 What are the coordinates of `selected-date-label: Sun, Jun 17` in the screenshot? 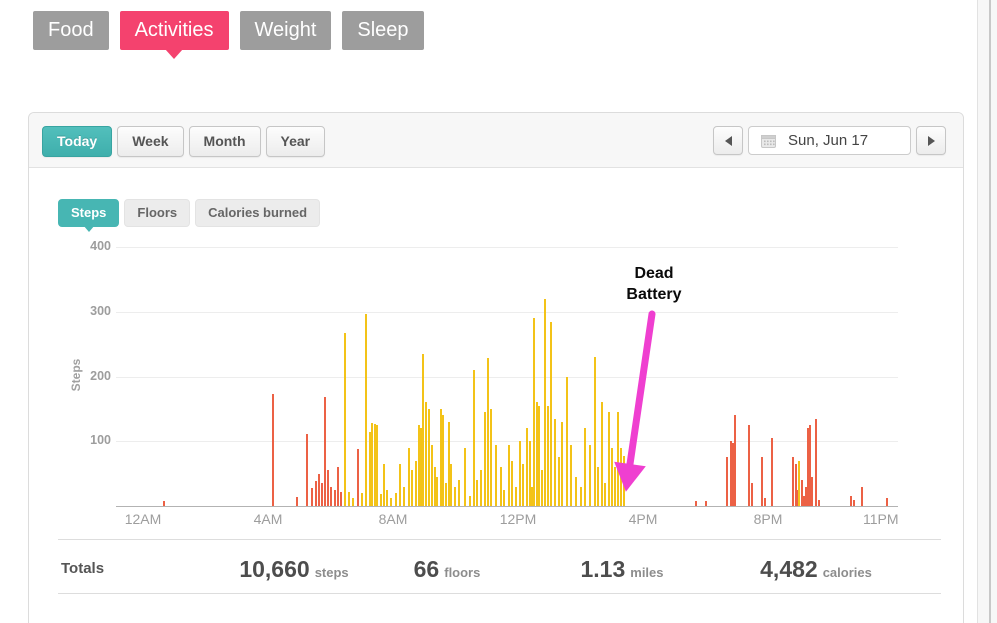 It's located at (828, 140).